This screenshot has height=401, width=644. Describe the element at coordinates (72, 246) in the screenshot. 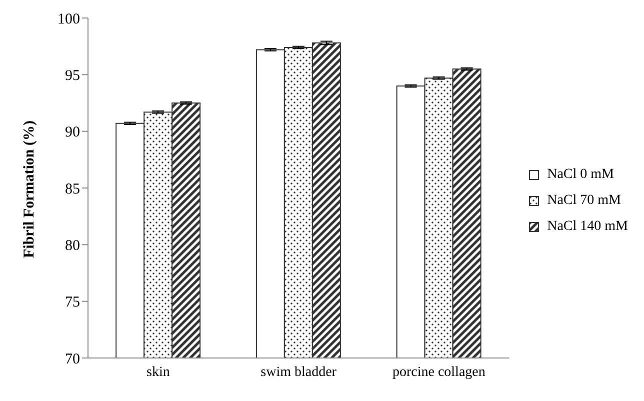

I see `y-tick-label: 80` at that location.